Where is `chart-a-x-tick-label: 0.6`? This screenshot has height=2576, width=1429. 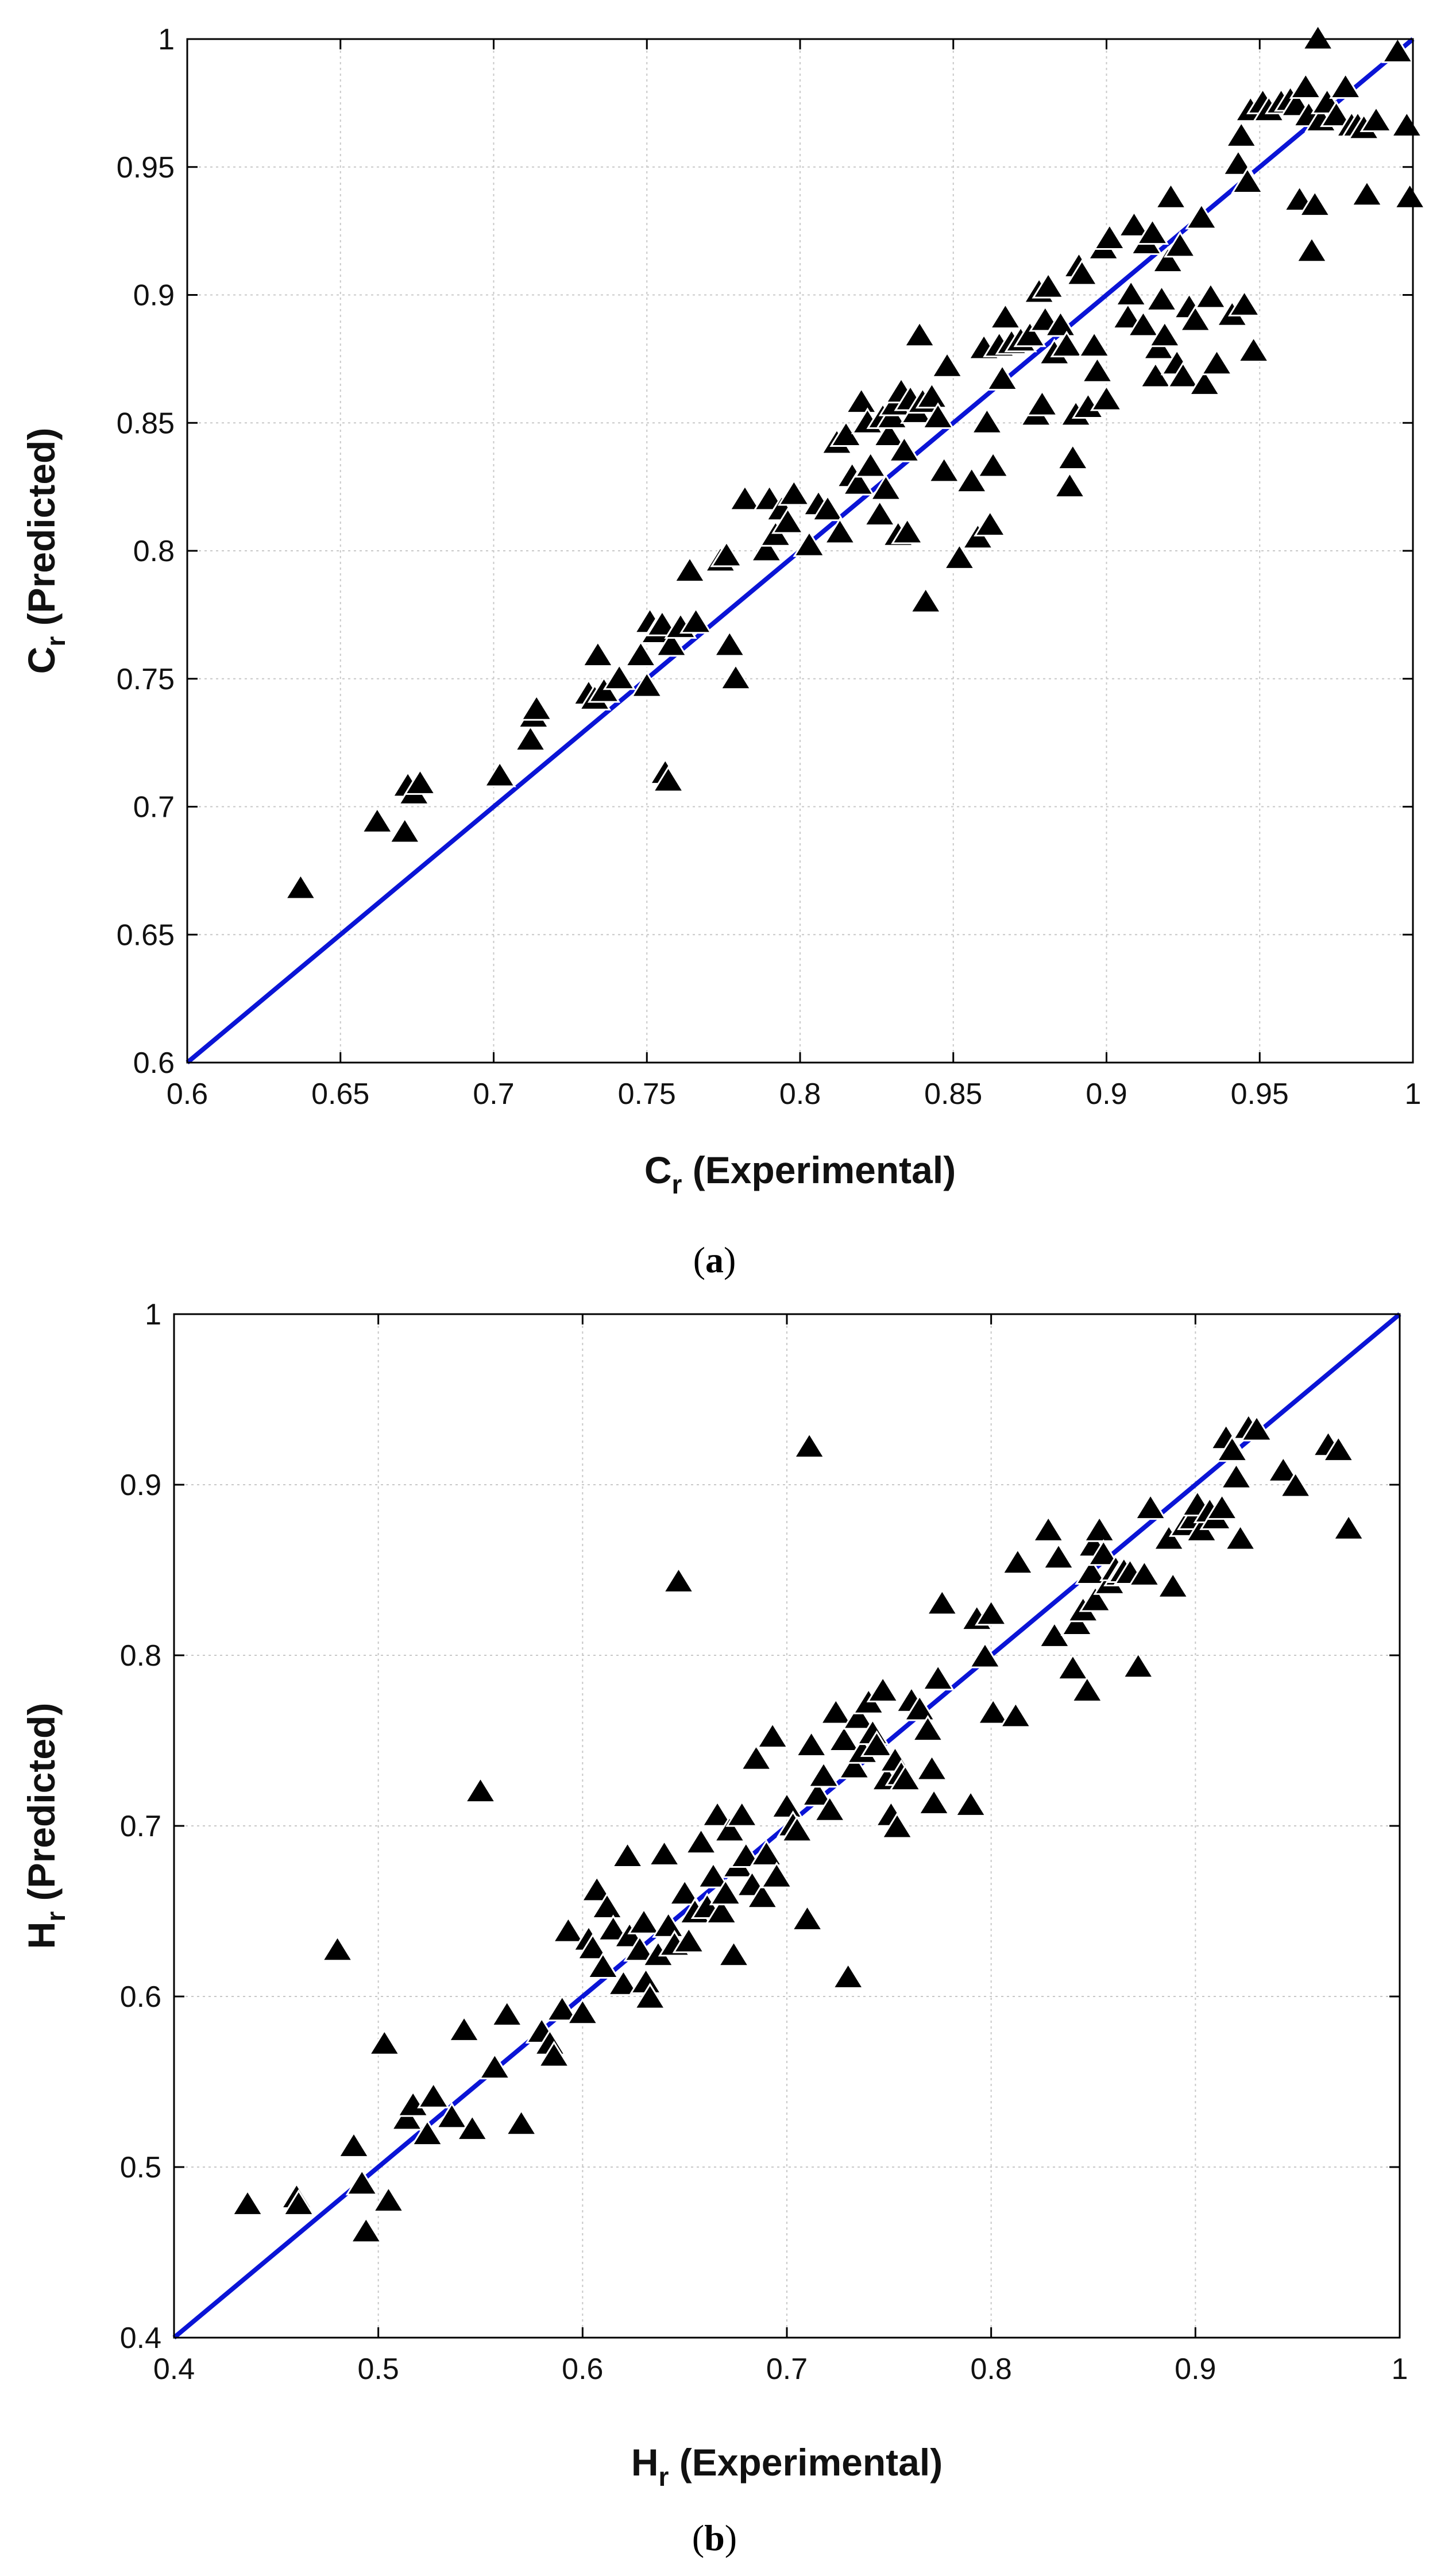 chart-a-x-tick-label: 0.6 is located at coordinates (187, 1094).